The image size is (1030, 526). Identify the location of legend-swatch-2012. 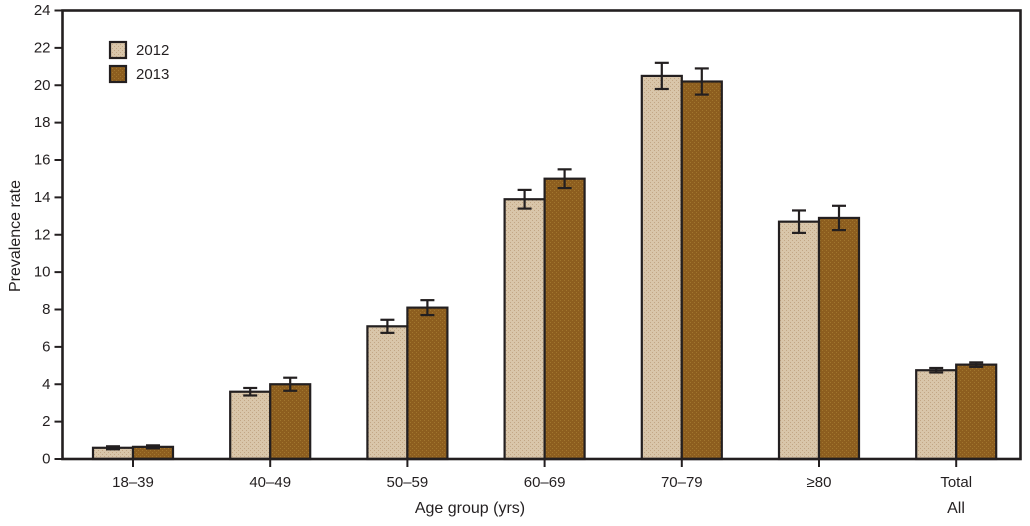
(118, 50).